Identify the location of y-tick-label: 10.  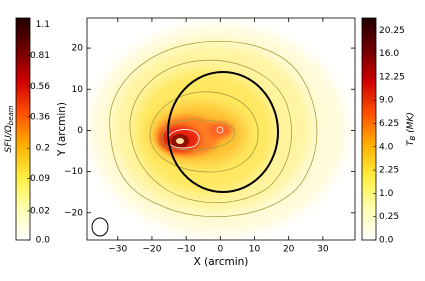
(78, 90).